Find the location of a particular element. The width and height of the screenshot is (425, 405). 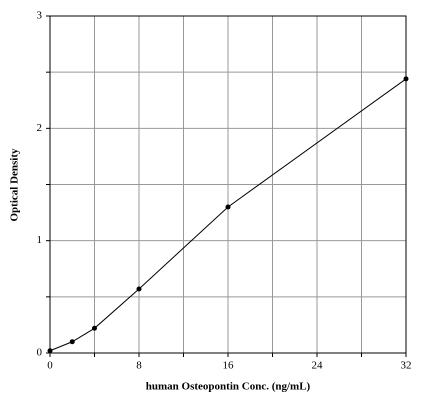

y-tick-label: 3 is located at coordinates (40, 16).